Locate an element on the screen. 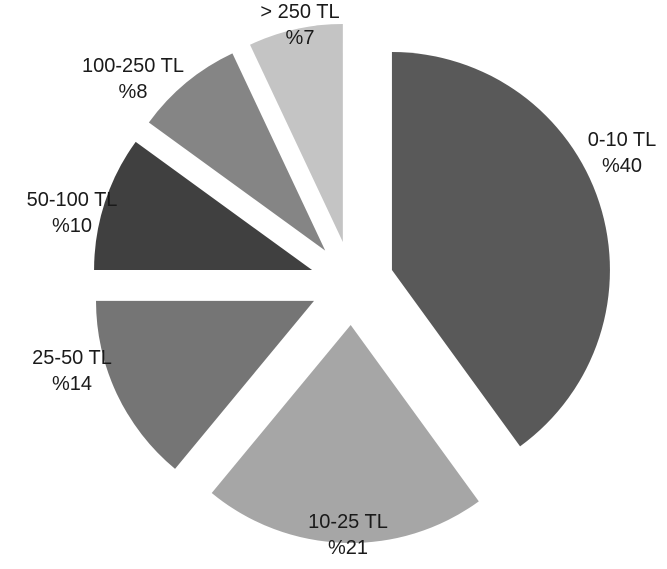 This screenshot has height=569, width=667. slice-percent-1: %40 is located at coordinates (622, 166).